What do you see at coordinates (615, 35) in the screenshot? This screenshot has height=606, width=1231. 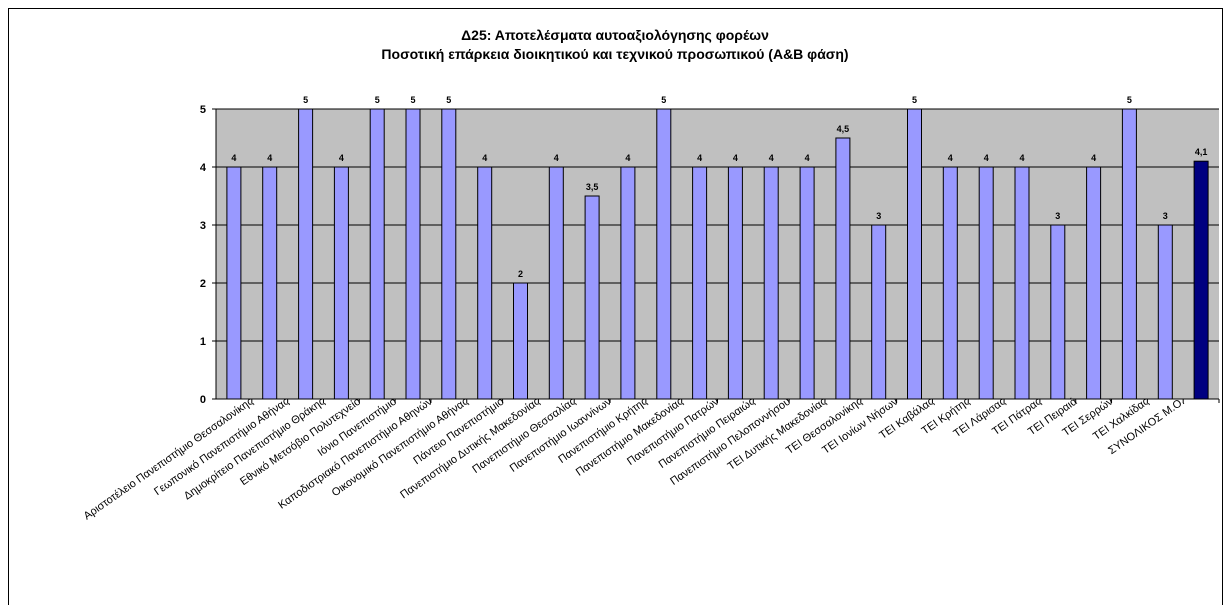 I see `chart-title: Δ25: Αποτελέσματα αυτοαξιολόγησης φορέων` at bounding box center [615, 35].